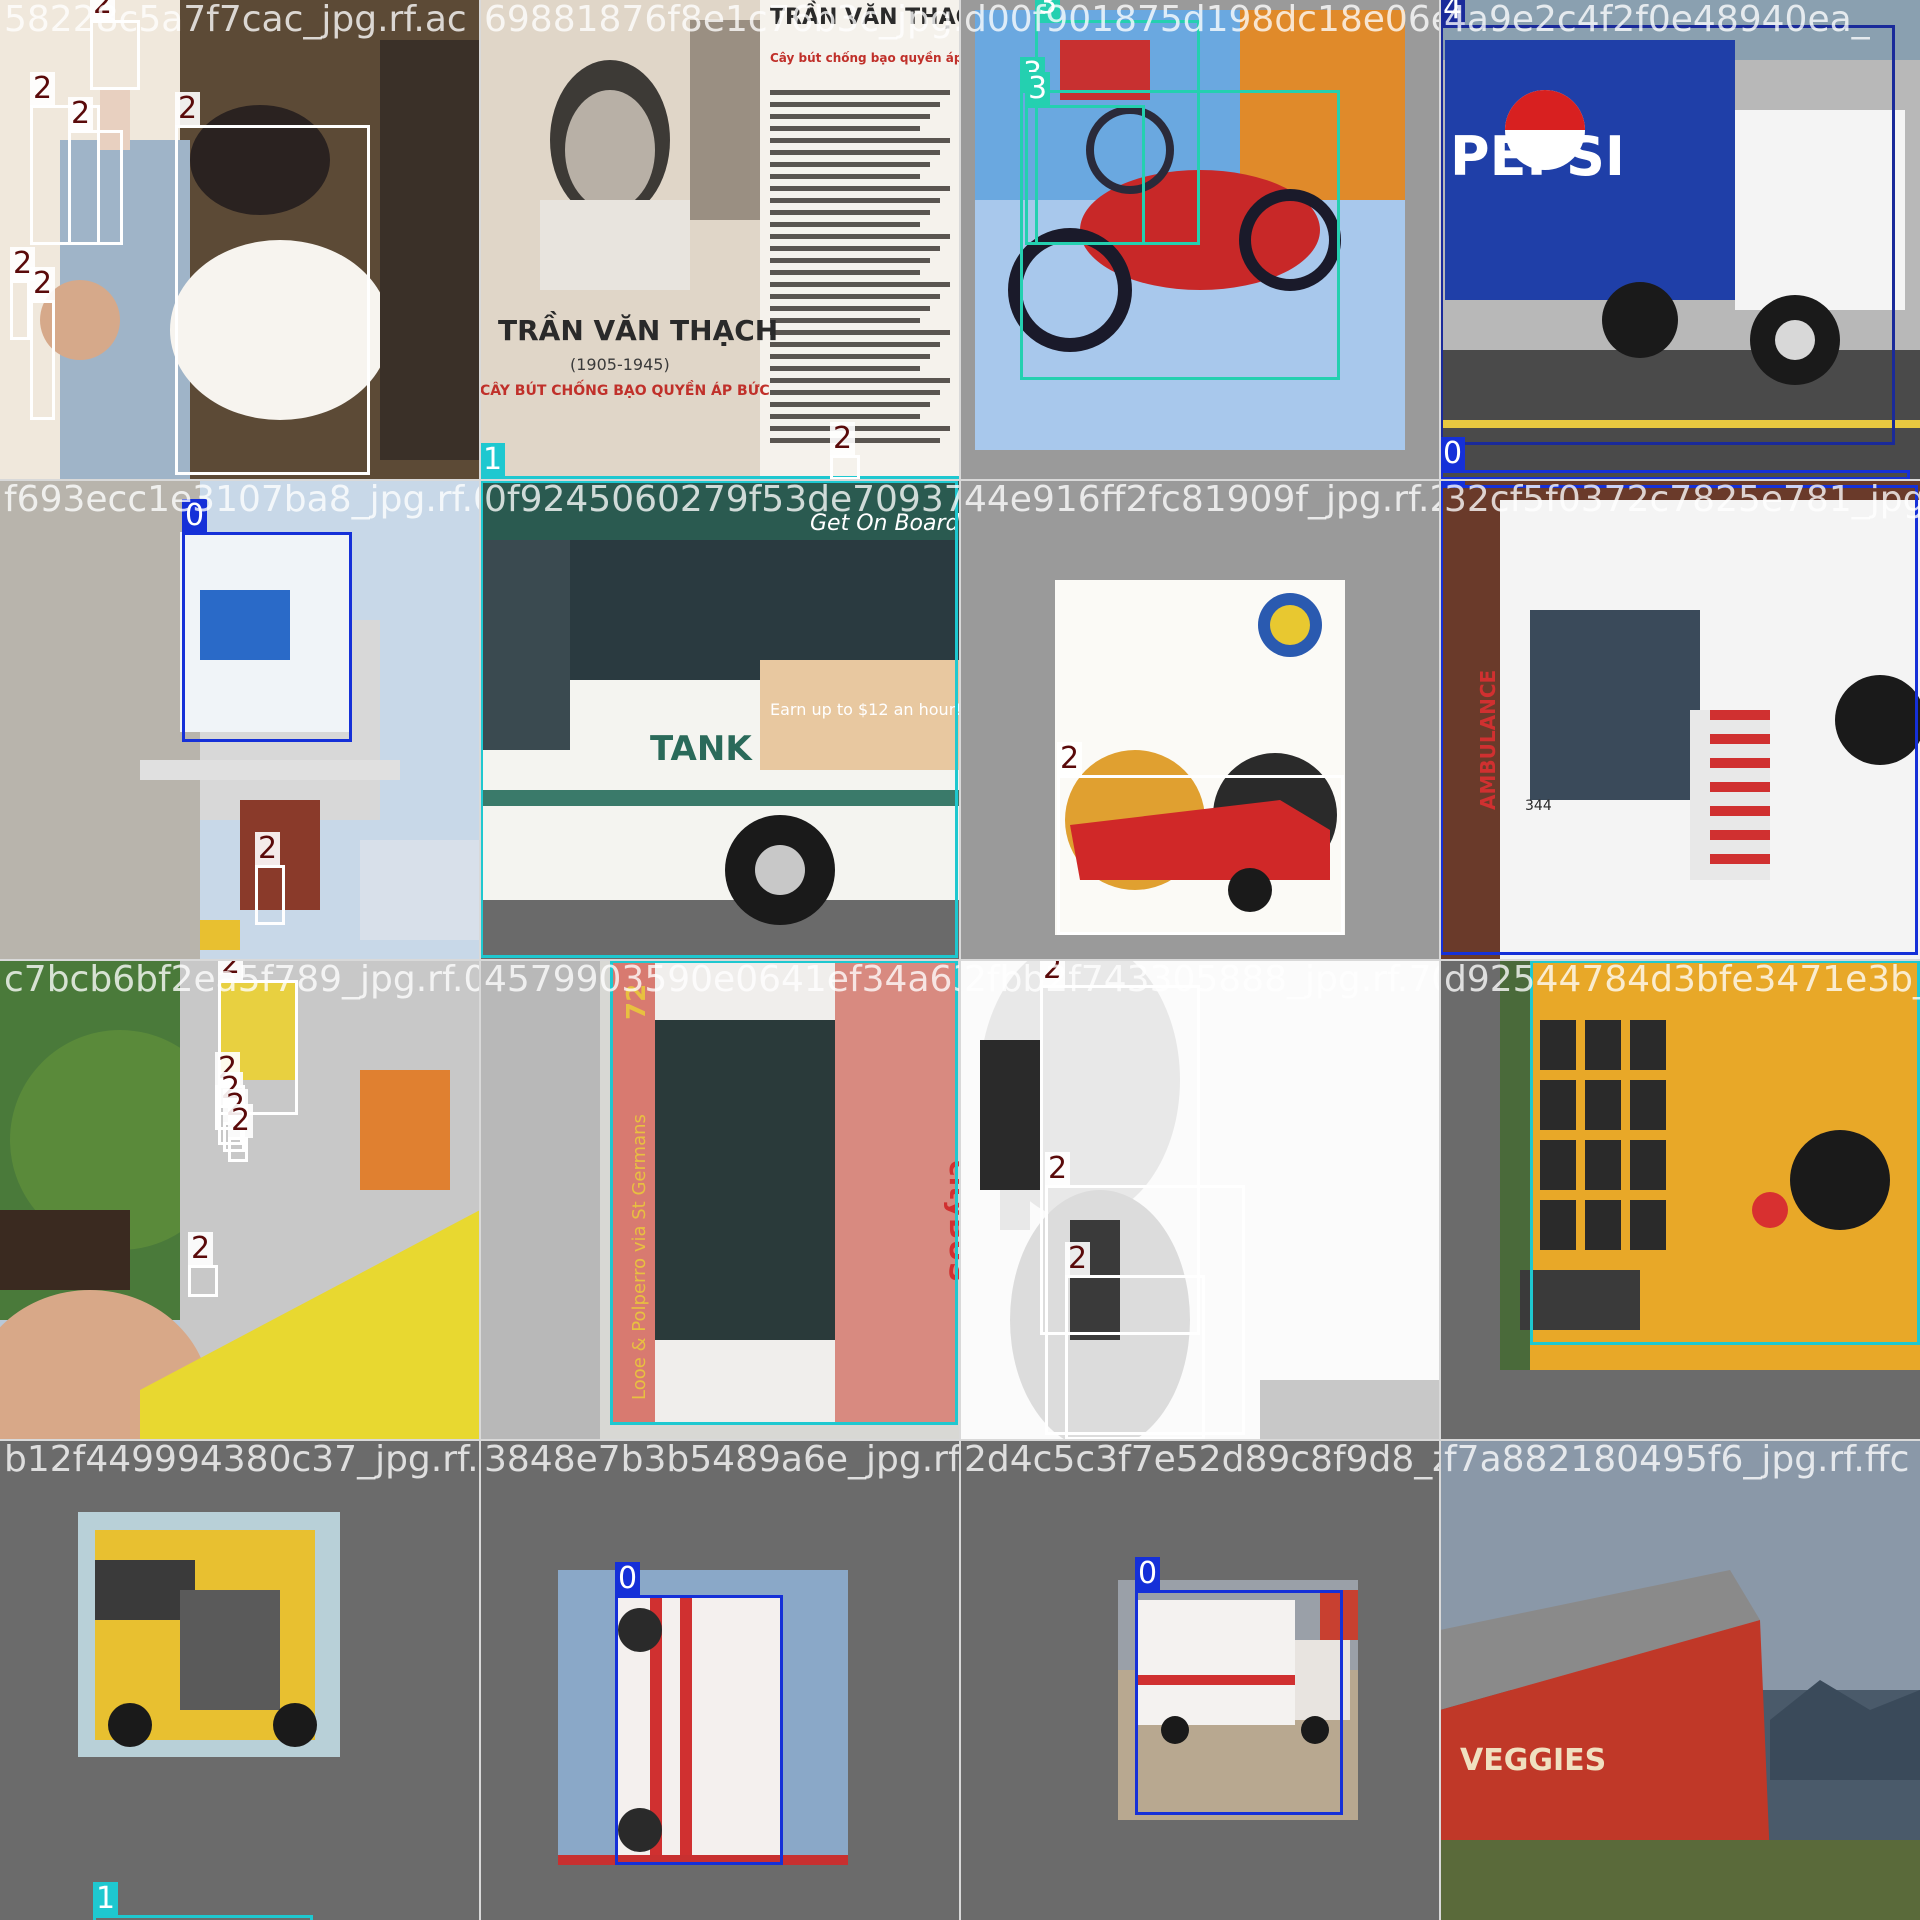  I want to click on mosaic-tile: 333d00f901875d198dc18e06e0_z, so click(1200, 240).